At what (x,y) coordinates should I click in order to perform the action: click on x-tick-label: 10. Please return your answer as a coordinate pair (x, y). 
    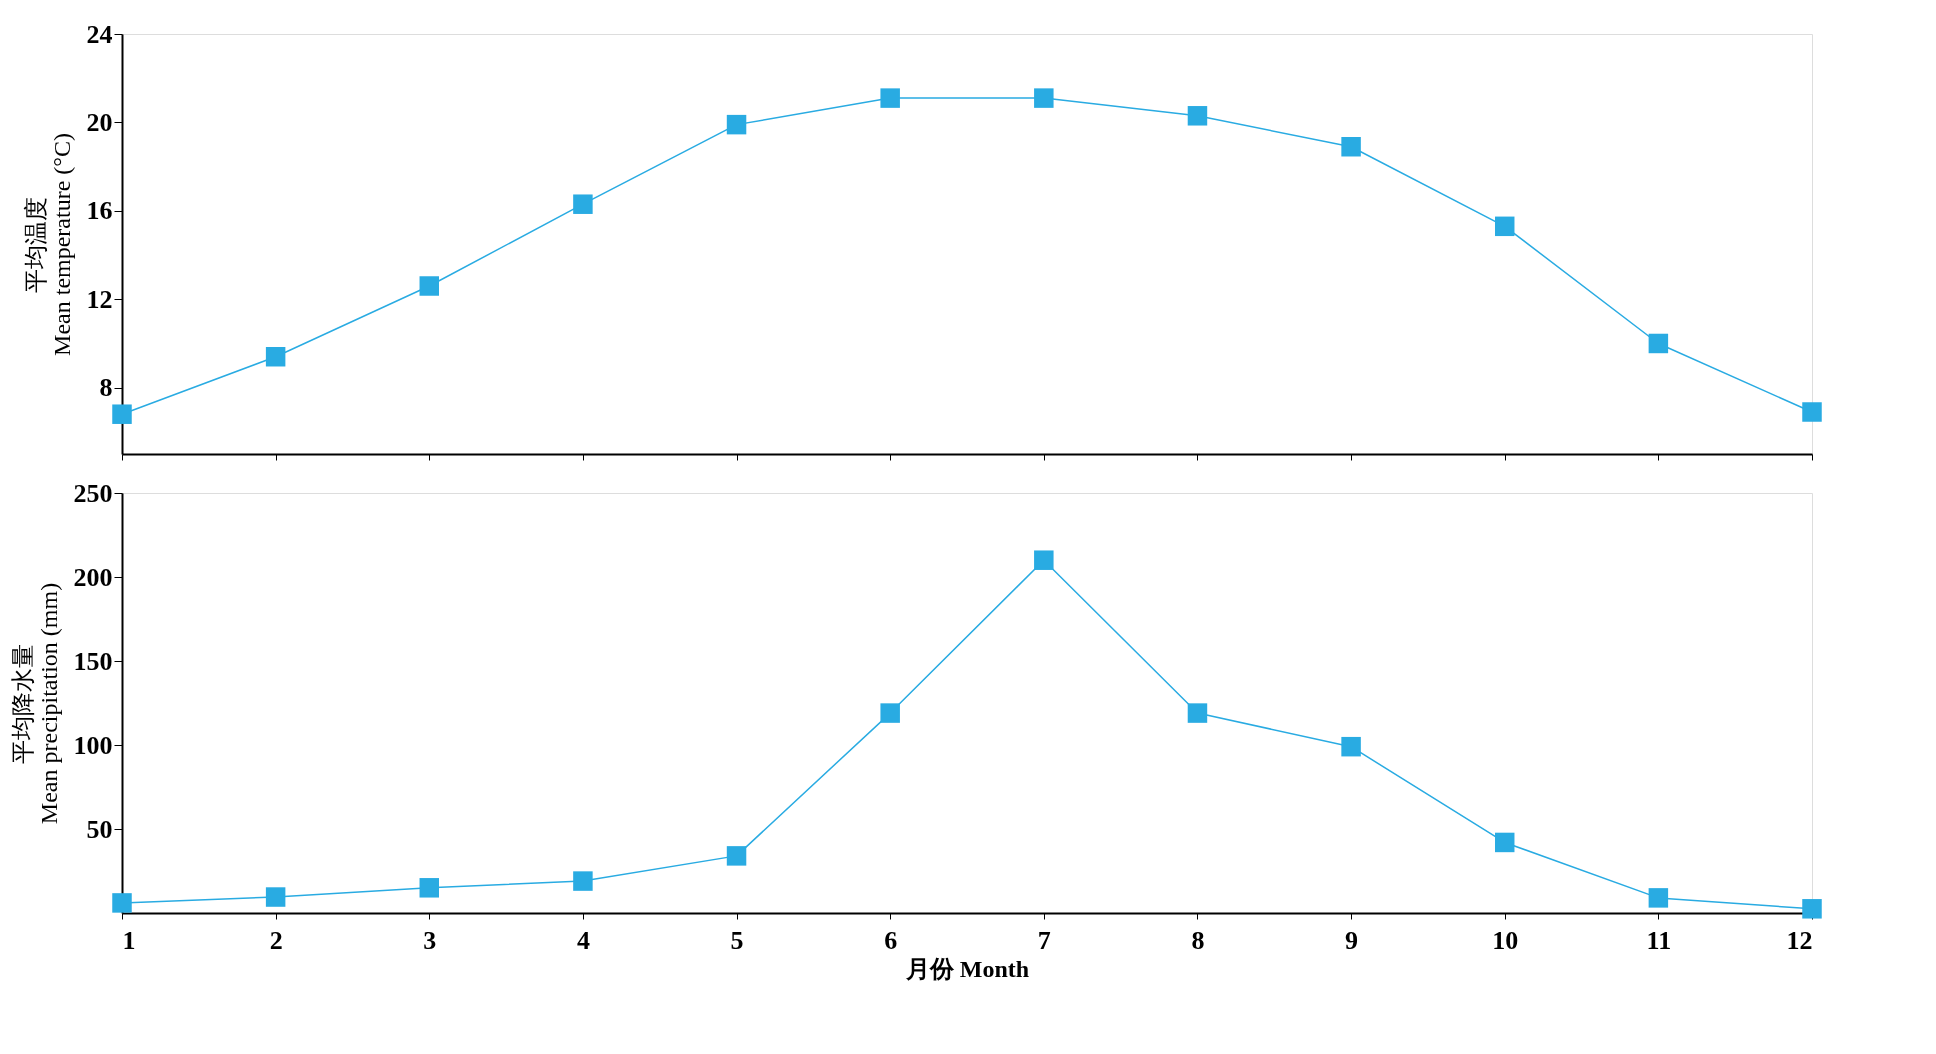
    Looking at the image, I should click on (1505, 940).